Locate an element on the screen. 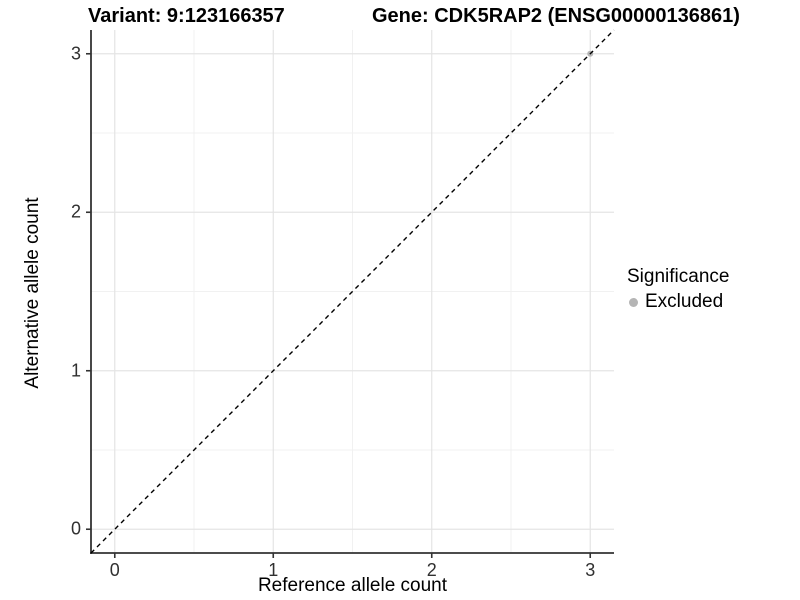 The width and height of the screenshot is (800, 600). y-tick-label: 0 is located at coordinates (75, 528).